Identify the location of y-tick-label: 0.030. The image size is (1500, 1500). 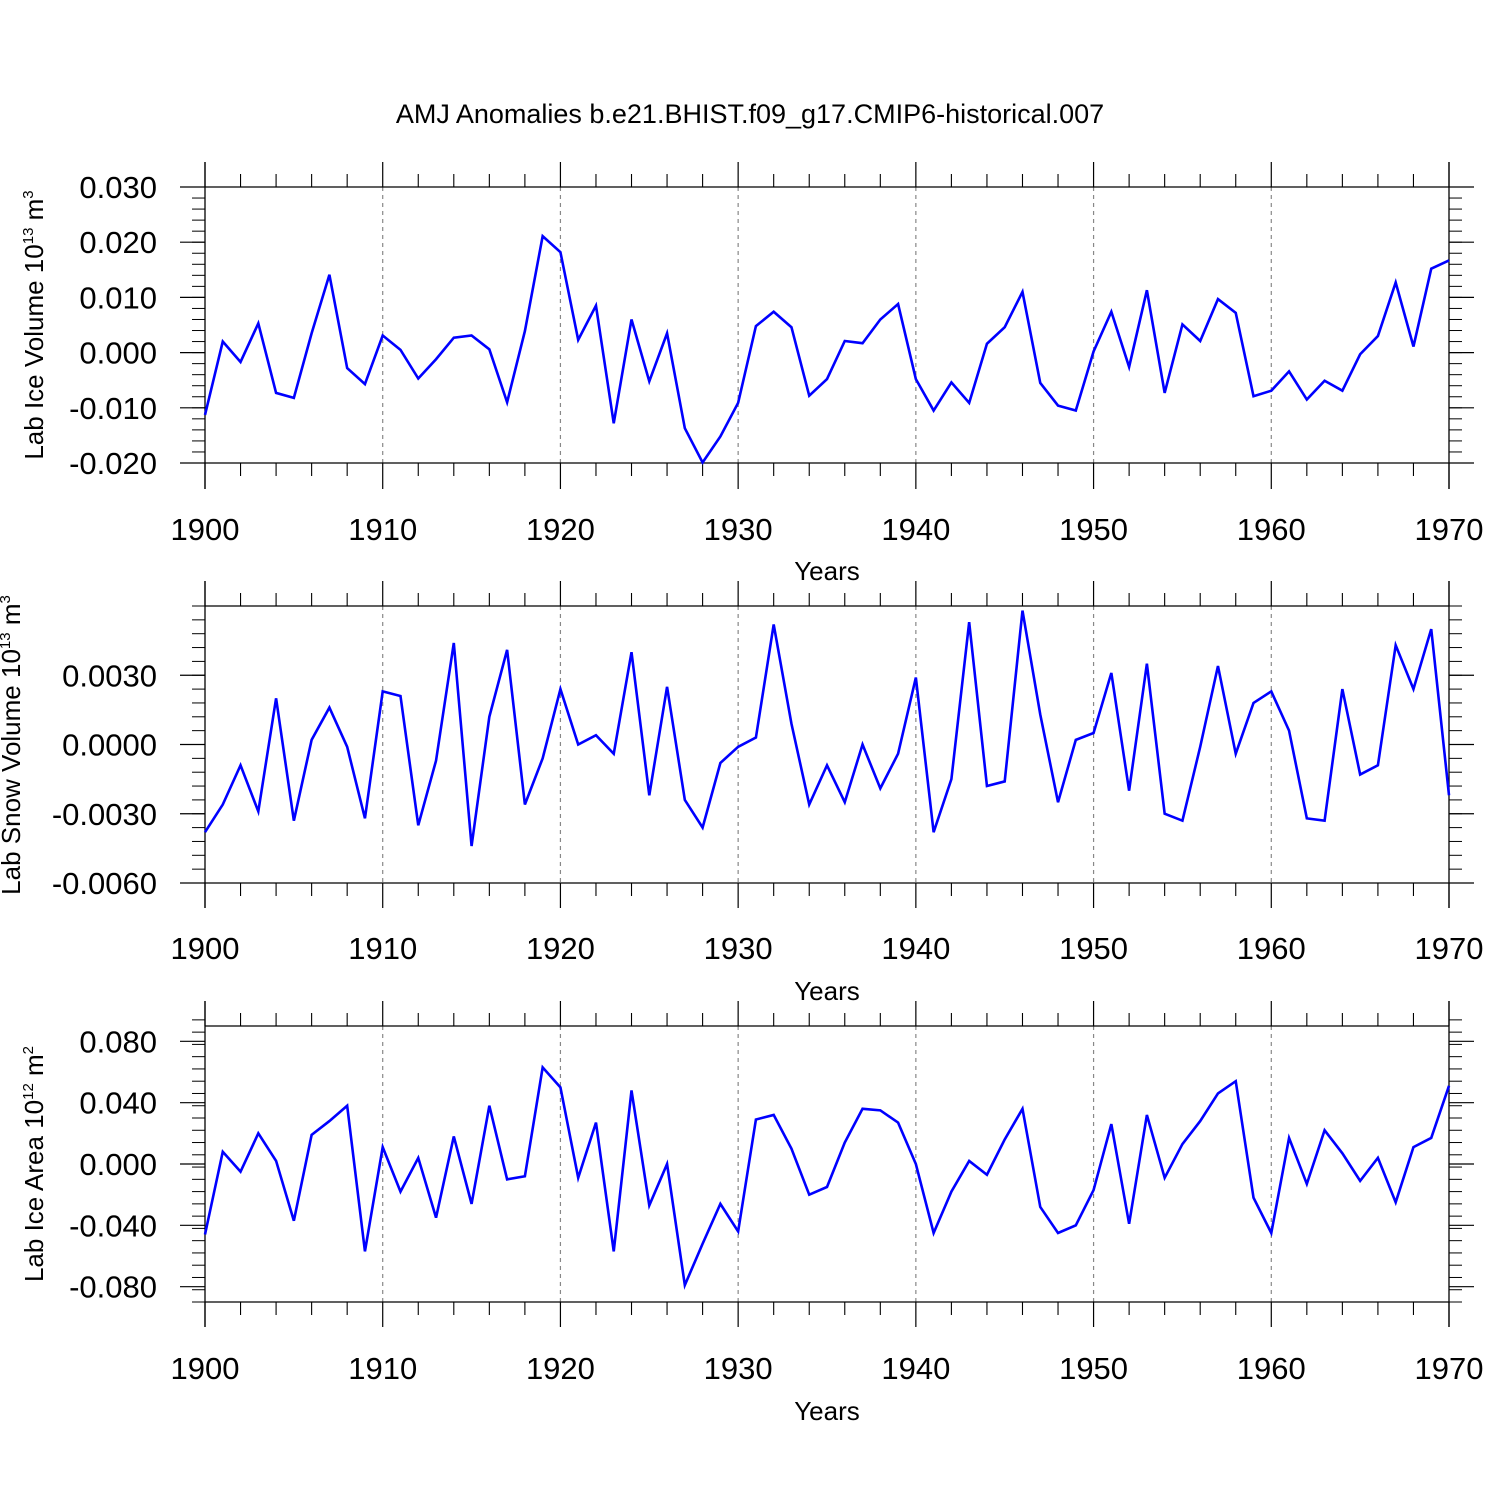
(118, 187).